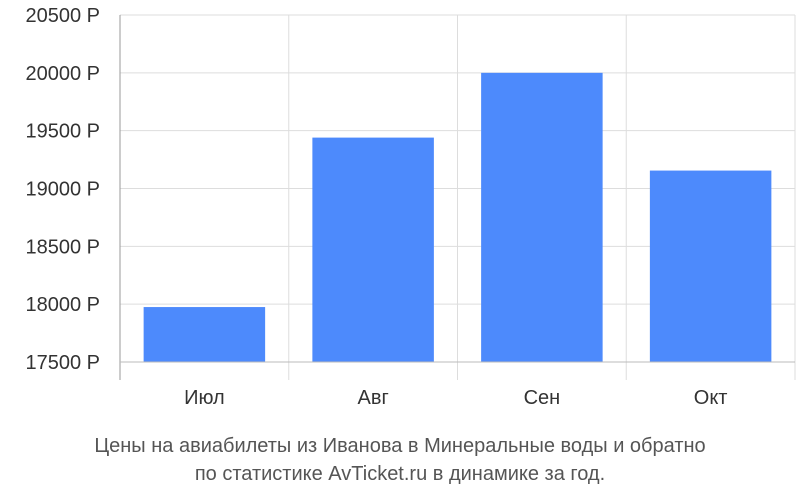 The image size is (800, 500). Describe the element at coordinates (62, 16) in the screenshot. I see `y-tick-label: 20500 Р` at that location.